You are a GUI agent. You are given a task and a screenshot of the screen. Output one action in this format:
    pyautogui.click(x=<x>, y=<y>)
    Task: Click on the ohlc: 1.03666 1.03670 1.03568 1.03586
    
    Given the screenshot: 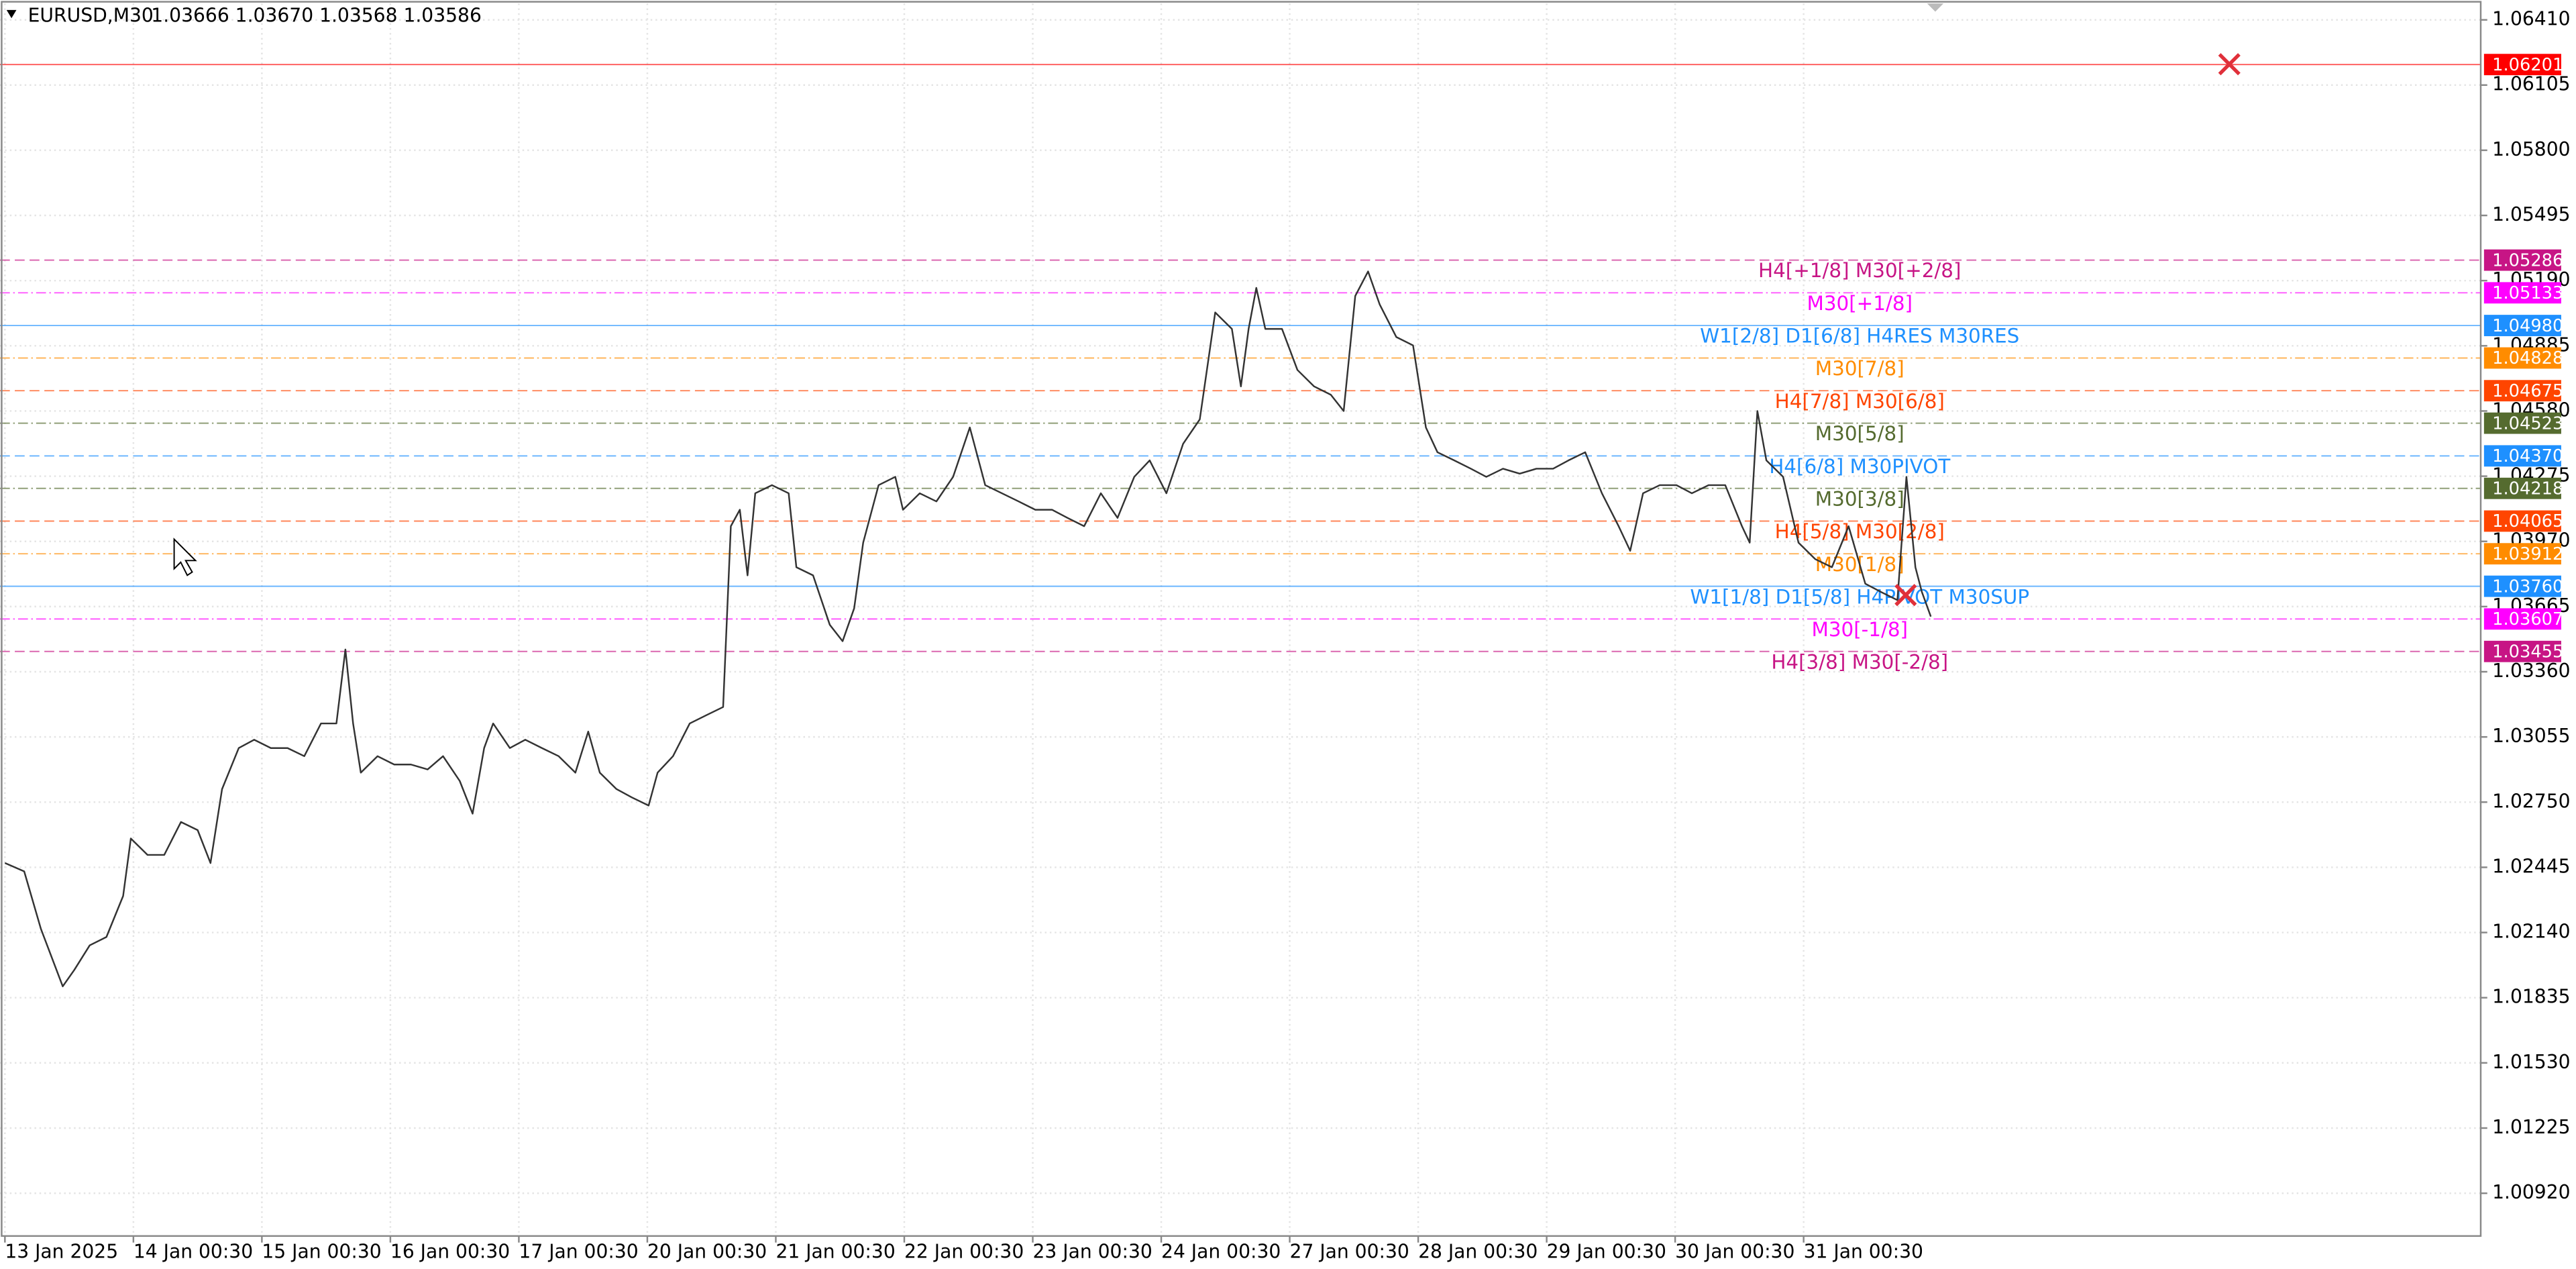 What is the action you would take?
    pyautogui.click(x=316, y=16)
    